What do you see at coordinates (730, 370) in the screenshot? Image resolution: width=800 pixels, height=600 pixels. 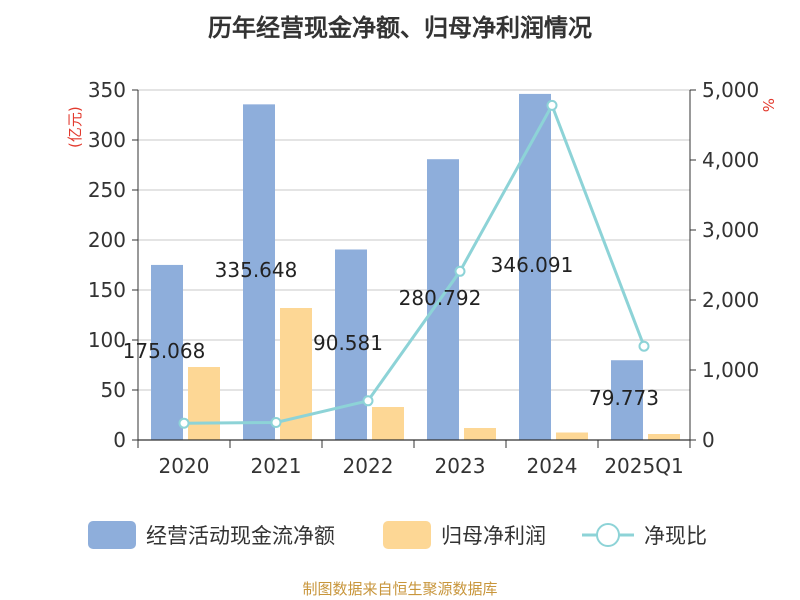 I see `right-tick-label: 1,000` at bounding box center [730, 370].